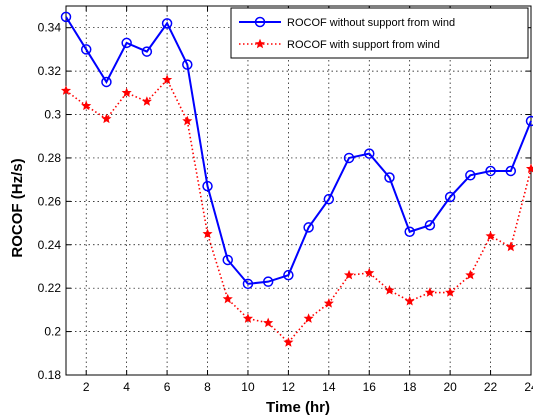  Describe the element at coordinates (450, 387) in the screenshot. I see `x-tick-label: 20` at that location.